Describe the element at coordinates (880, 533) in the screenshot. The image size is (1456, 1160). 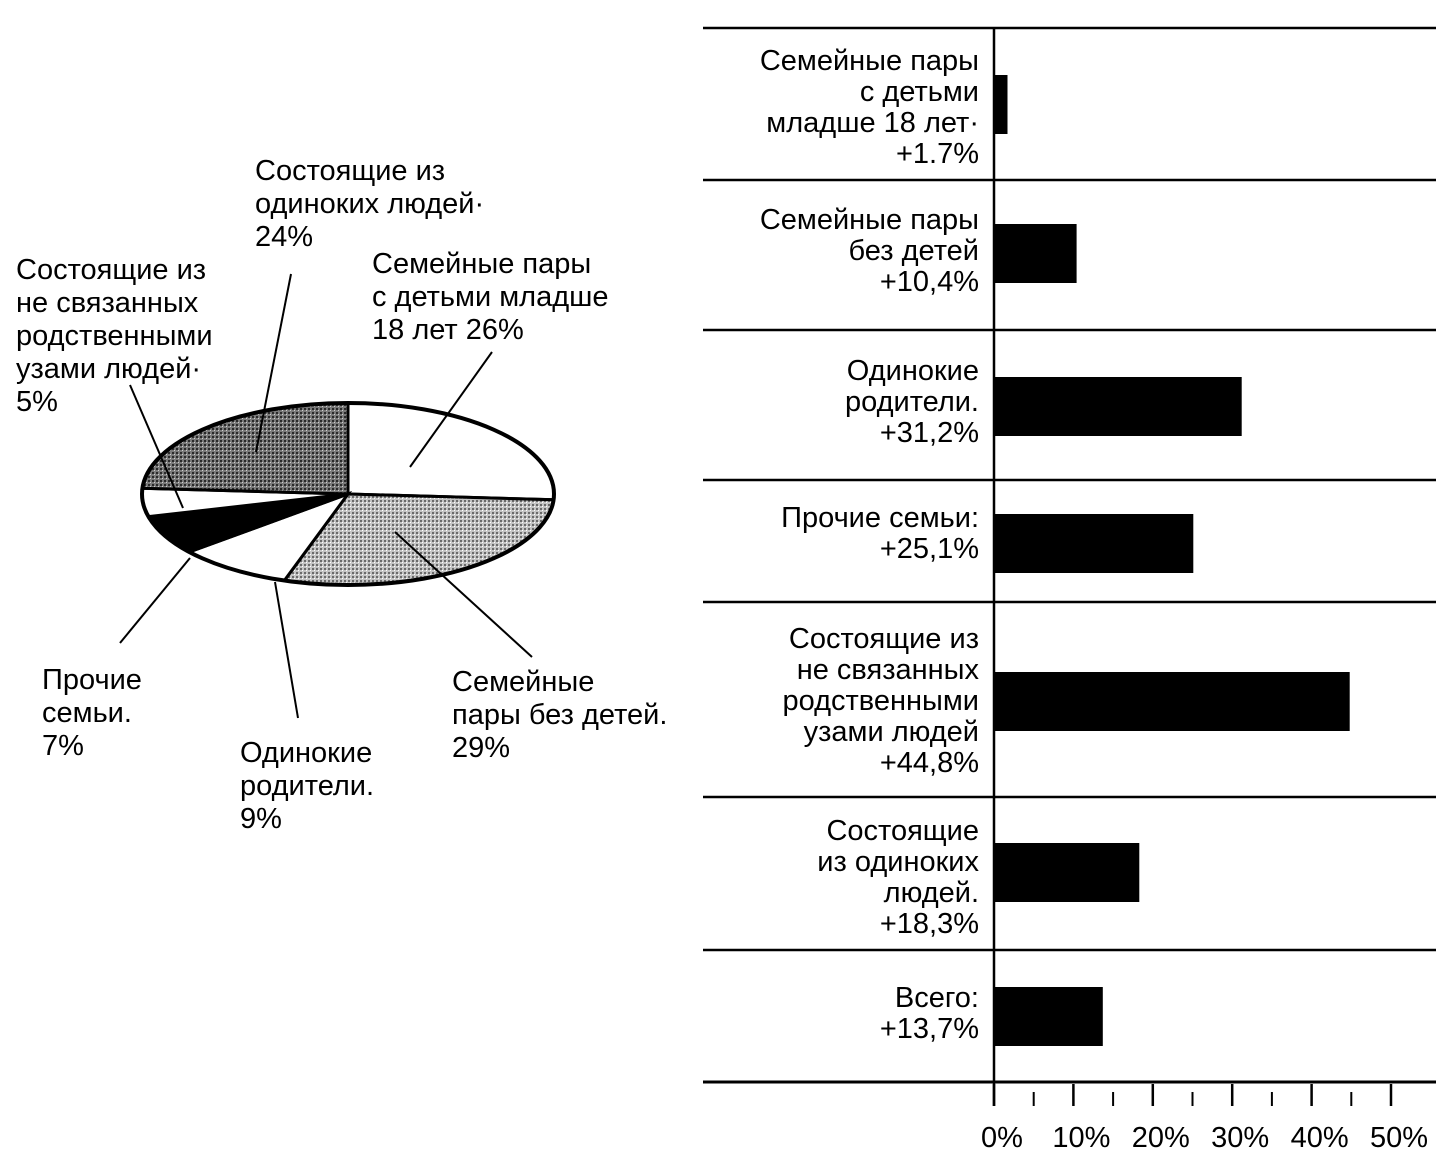
I see `bar-category-label: Прочие семьи: +25,1%` at that location.